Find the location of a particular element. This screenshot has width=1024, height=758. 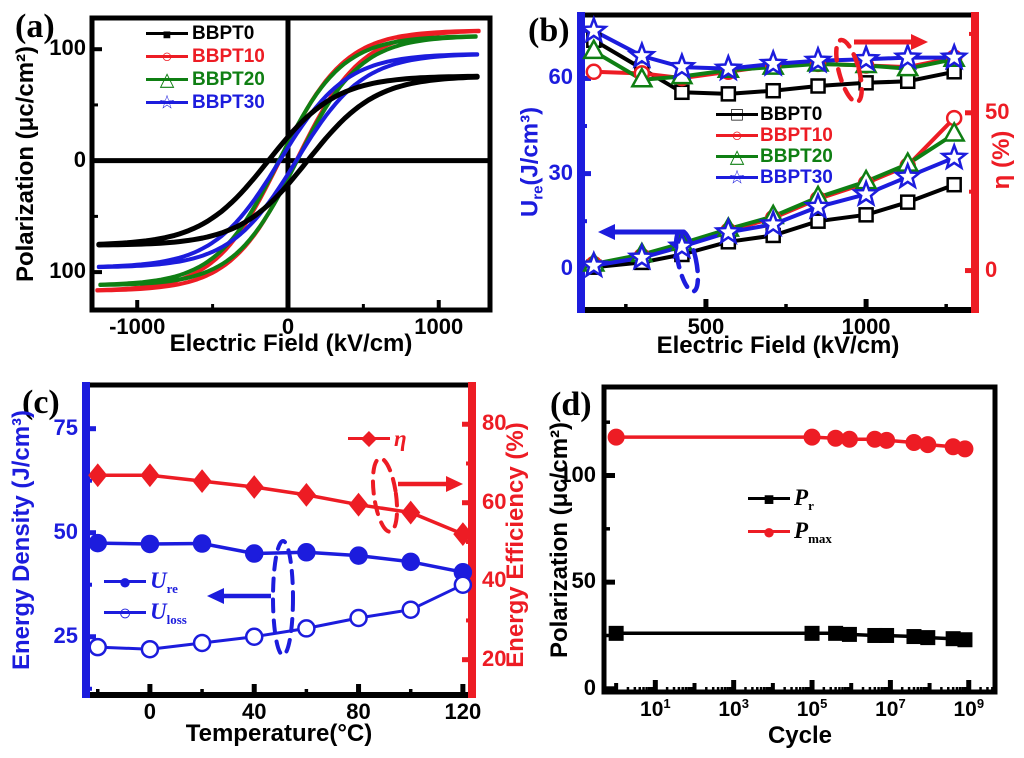

panel-d-legend: ■ Pr ● Pmax is located at coordinates (790, 515).